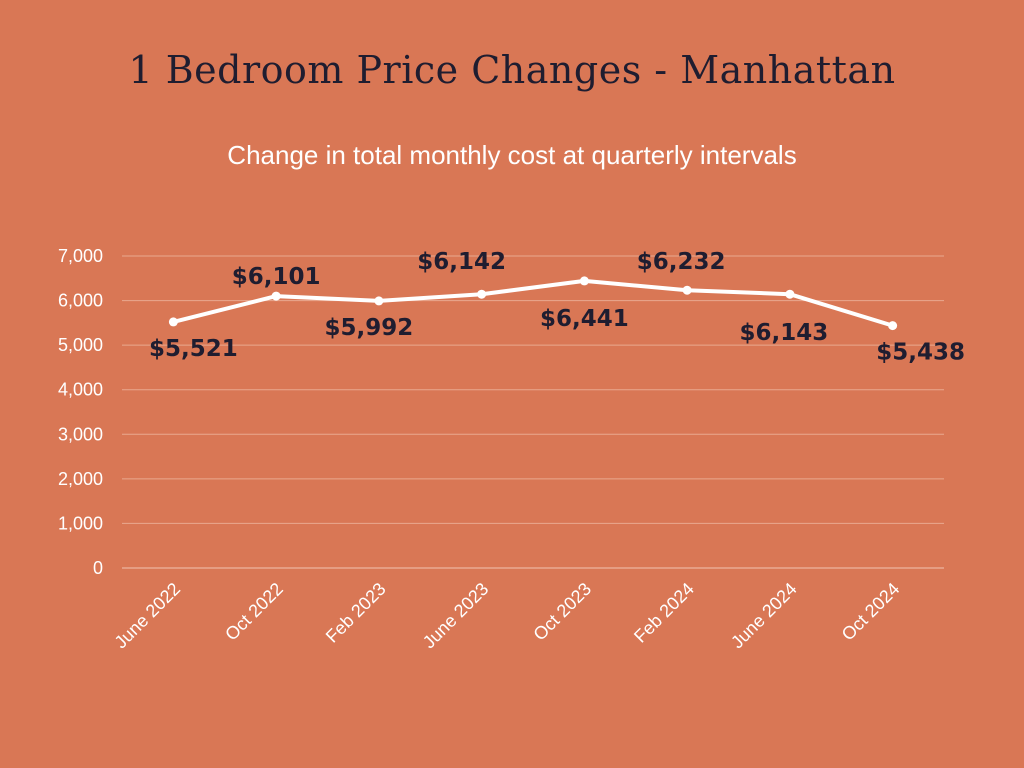 The height and width of the screenshot is (768, 1024). What do you see at coordinates (80, 479) in the screenshot?
I see `y-tick-label: 2,000` at bounding box center [80, 479].